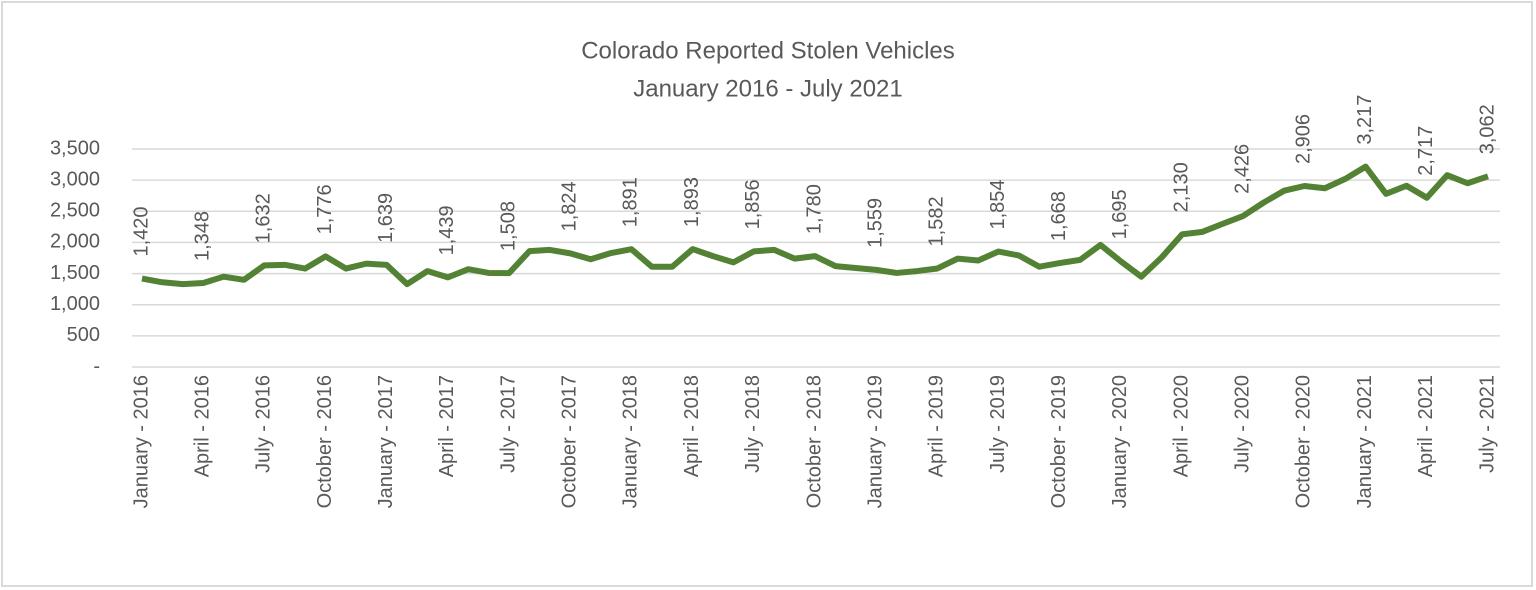  Describe the element at coordinates (75, 273) in the screenshot. I see `y-tick-label: 1,500` at that location.